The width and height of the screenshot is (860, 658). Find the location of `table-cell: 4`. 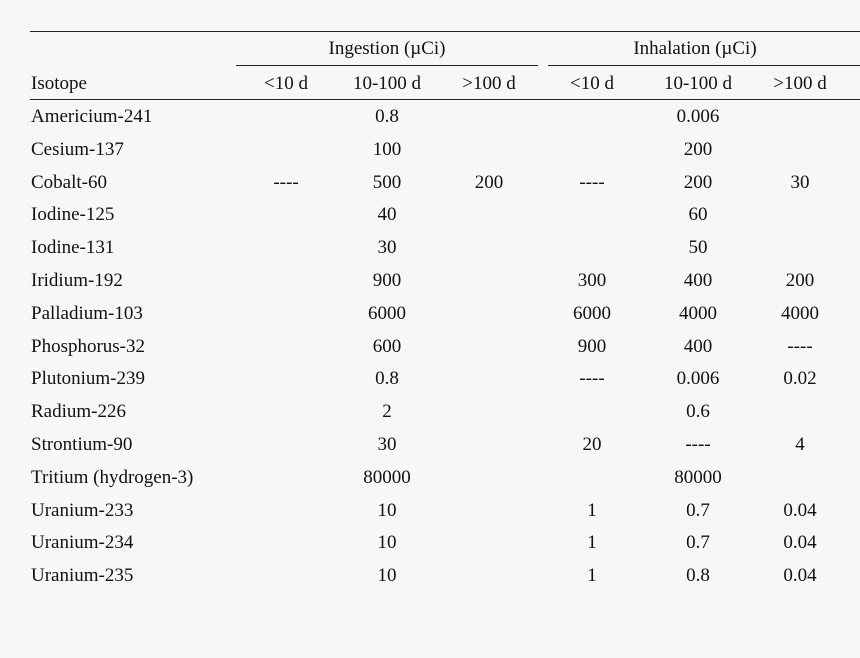

table-cell: 4 is located at coordinates (800, 444).